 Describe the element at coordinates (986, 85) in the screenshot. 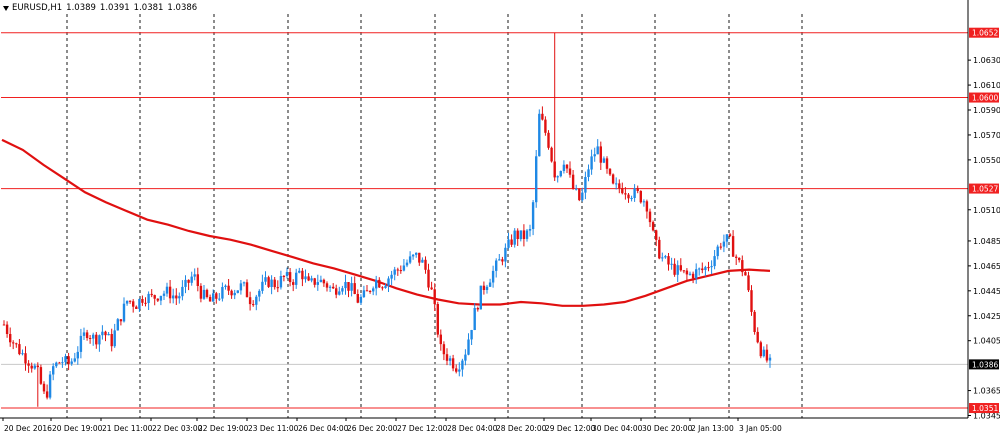

I see `y-tick-label: 1.0610` at that location.